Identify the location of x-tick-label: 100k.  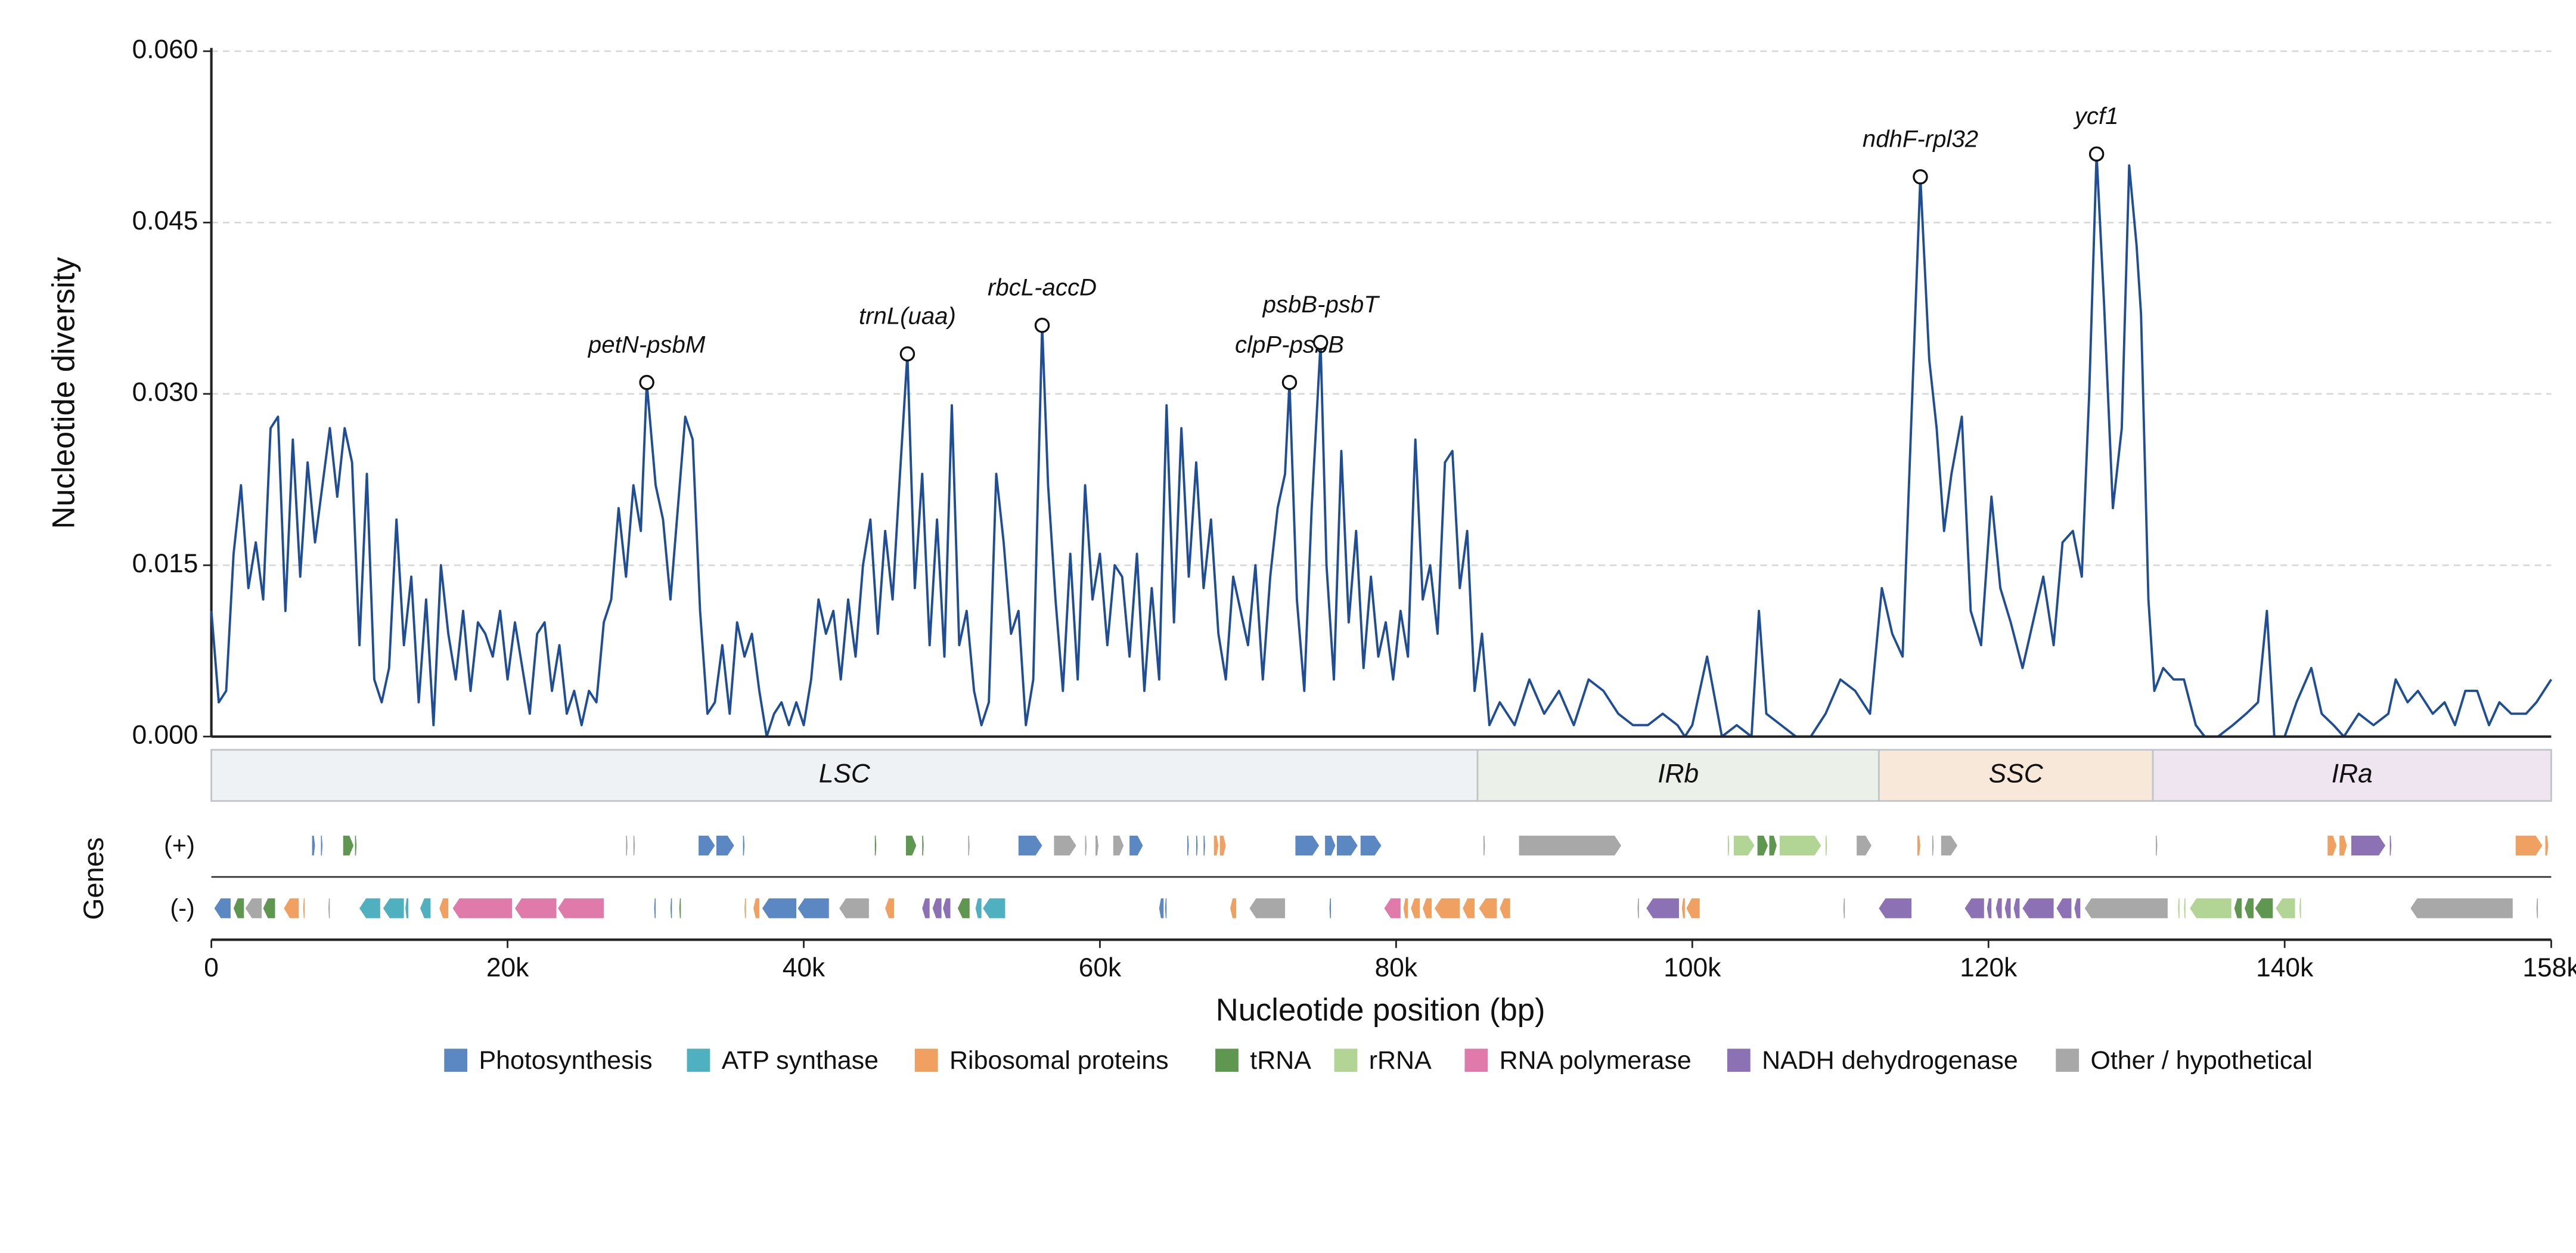
(1692, 967).